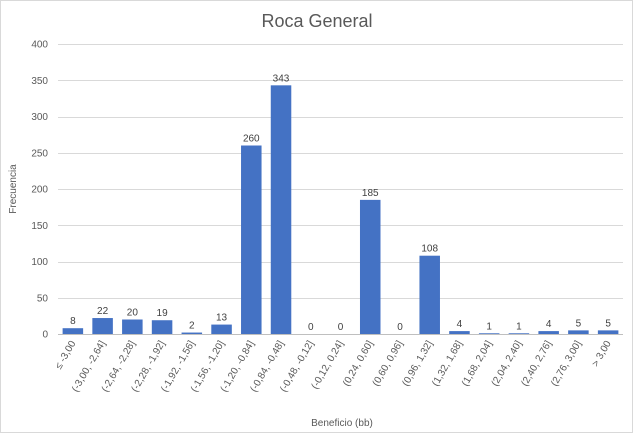 This screenshot has height=434, width=633. I want to click on data-label: 2, so click(192, 326).